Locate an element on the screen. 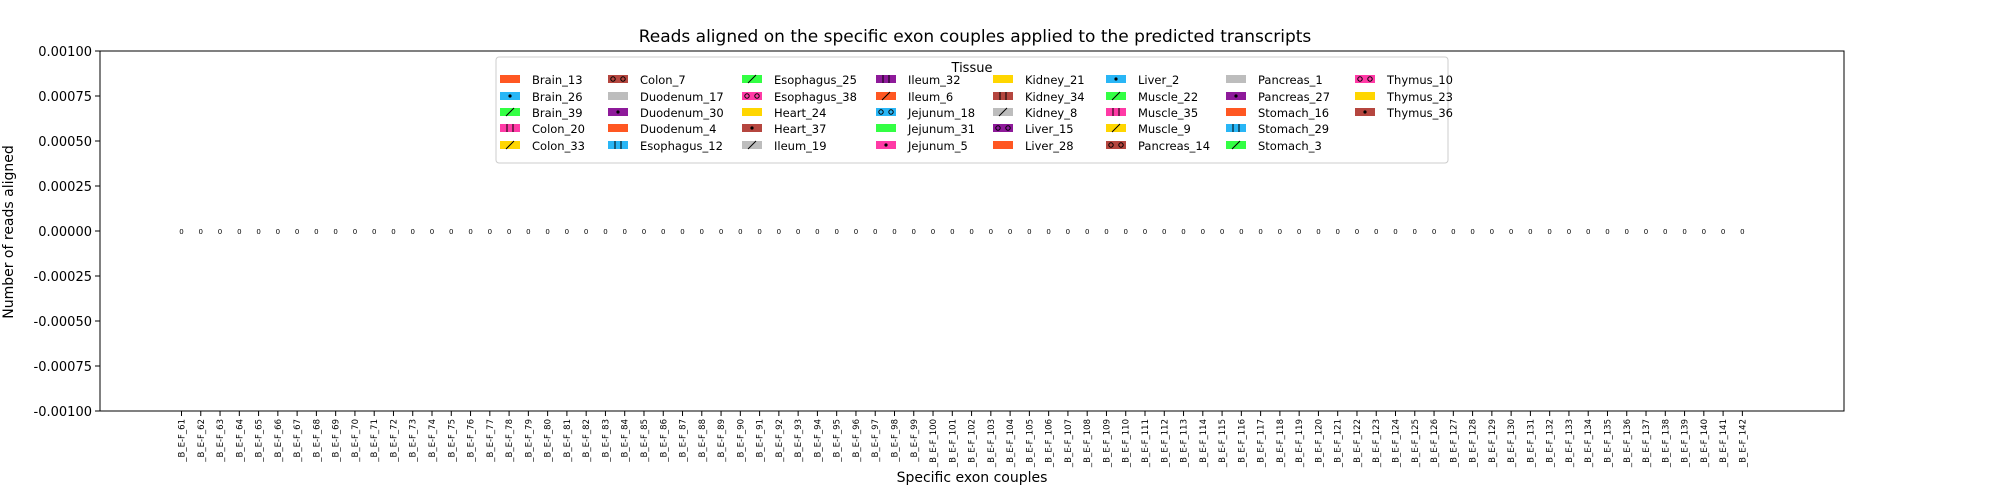  legend-frame is located at coordinates (972, 110).